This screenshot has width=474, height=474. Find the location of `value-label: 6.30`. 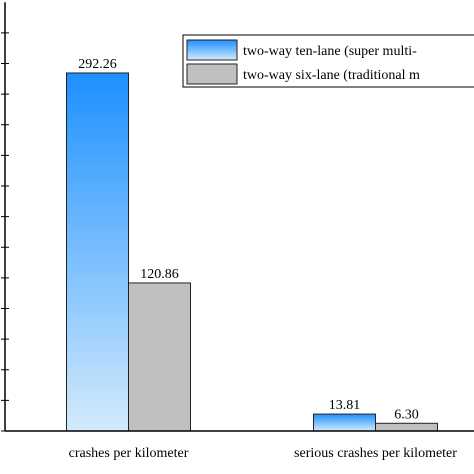

value-label: 6.30 is located at coordinates (406, 414).